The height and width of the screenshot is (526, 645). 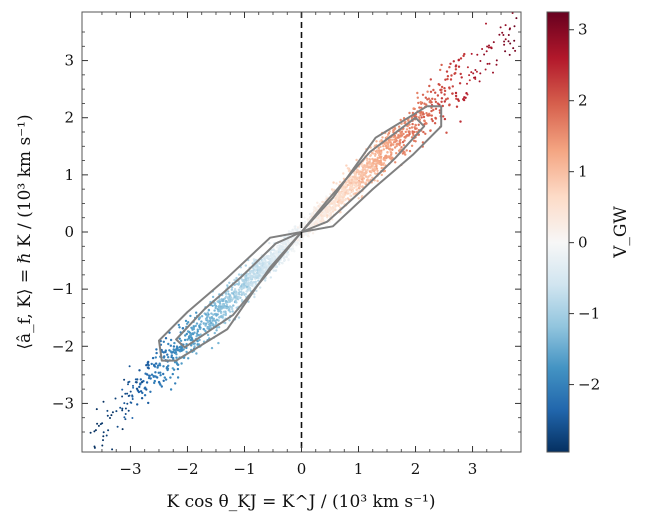 I want to click on colorbar-axis: −2 −1 0 1 2 3, so click(x=584, y=207).